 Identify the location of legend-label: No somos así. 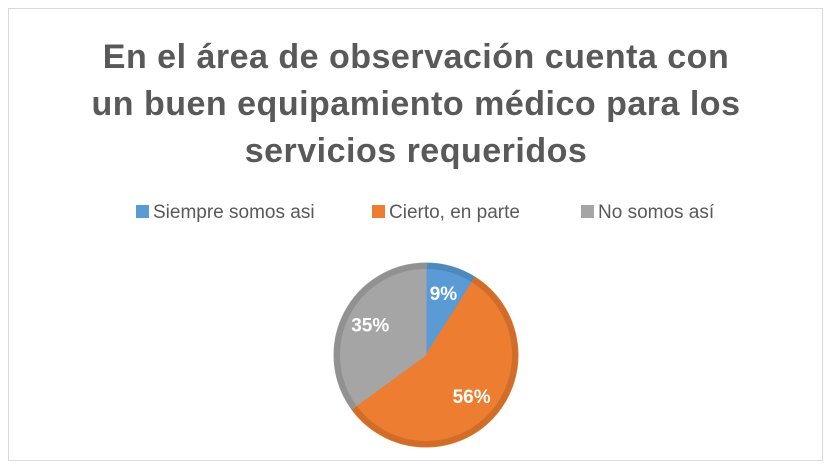
(656, 212).